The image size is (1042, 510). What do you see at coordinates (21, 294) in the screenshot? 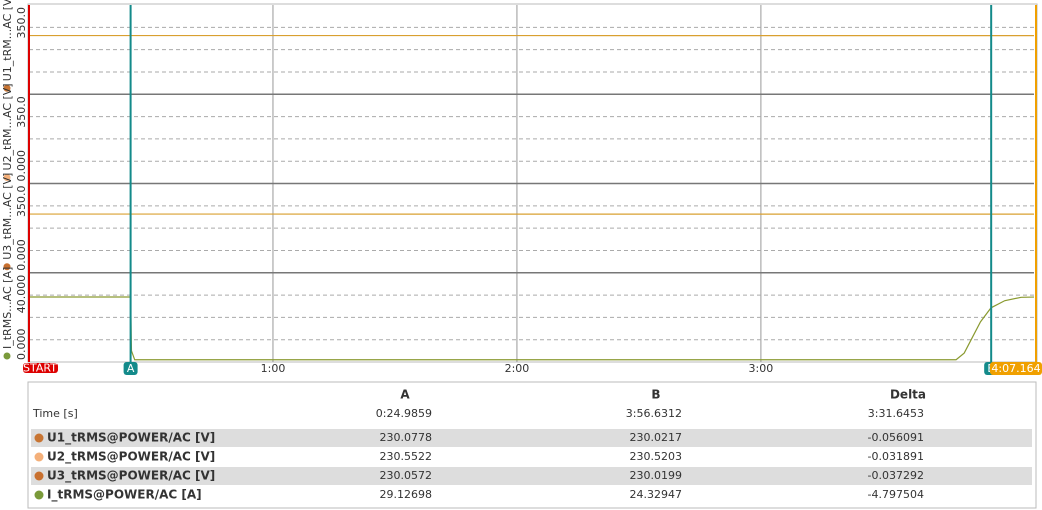
I see `y-tick-label: 40.000` at bounding box center [21, 294].